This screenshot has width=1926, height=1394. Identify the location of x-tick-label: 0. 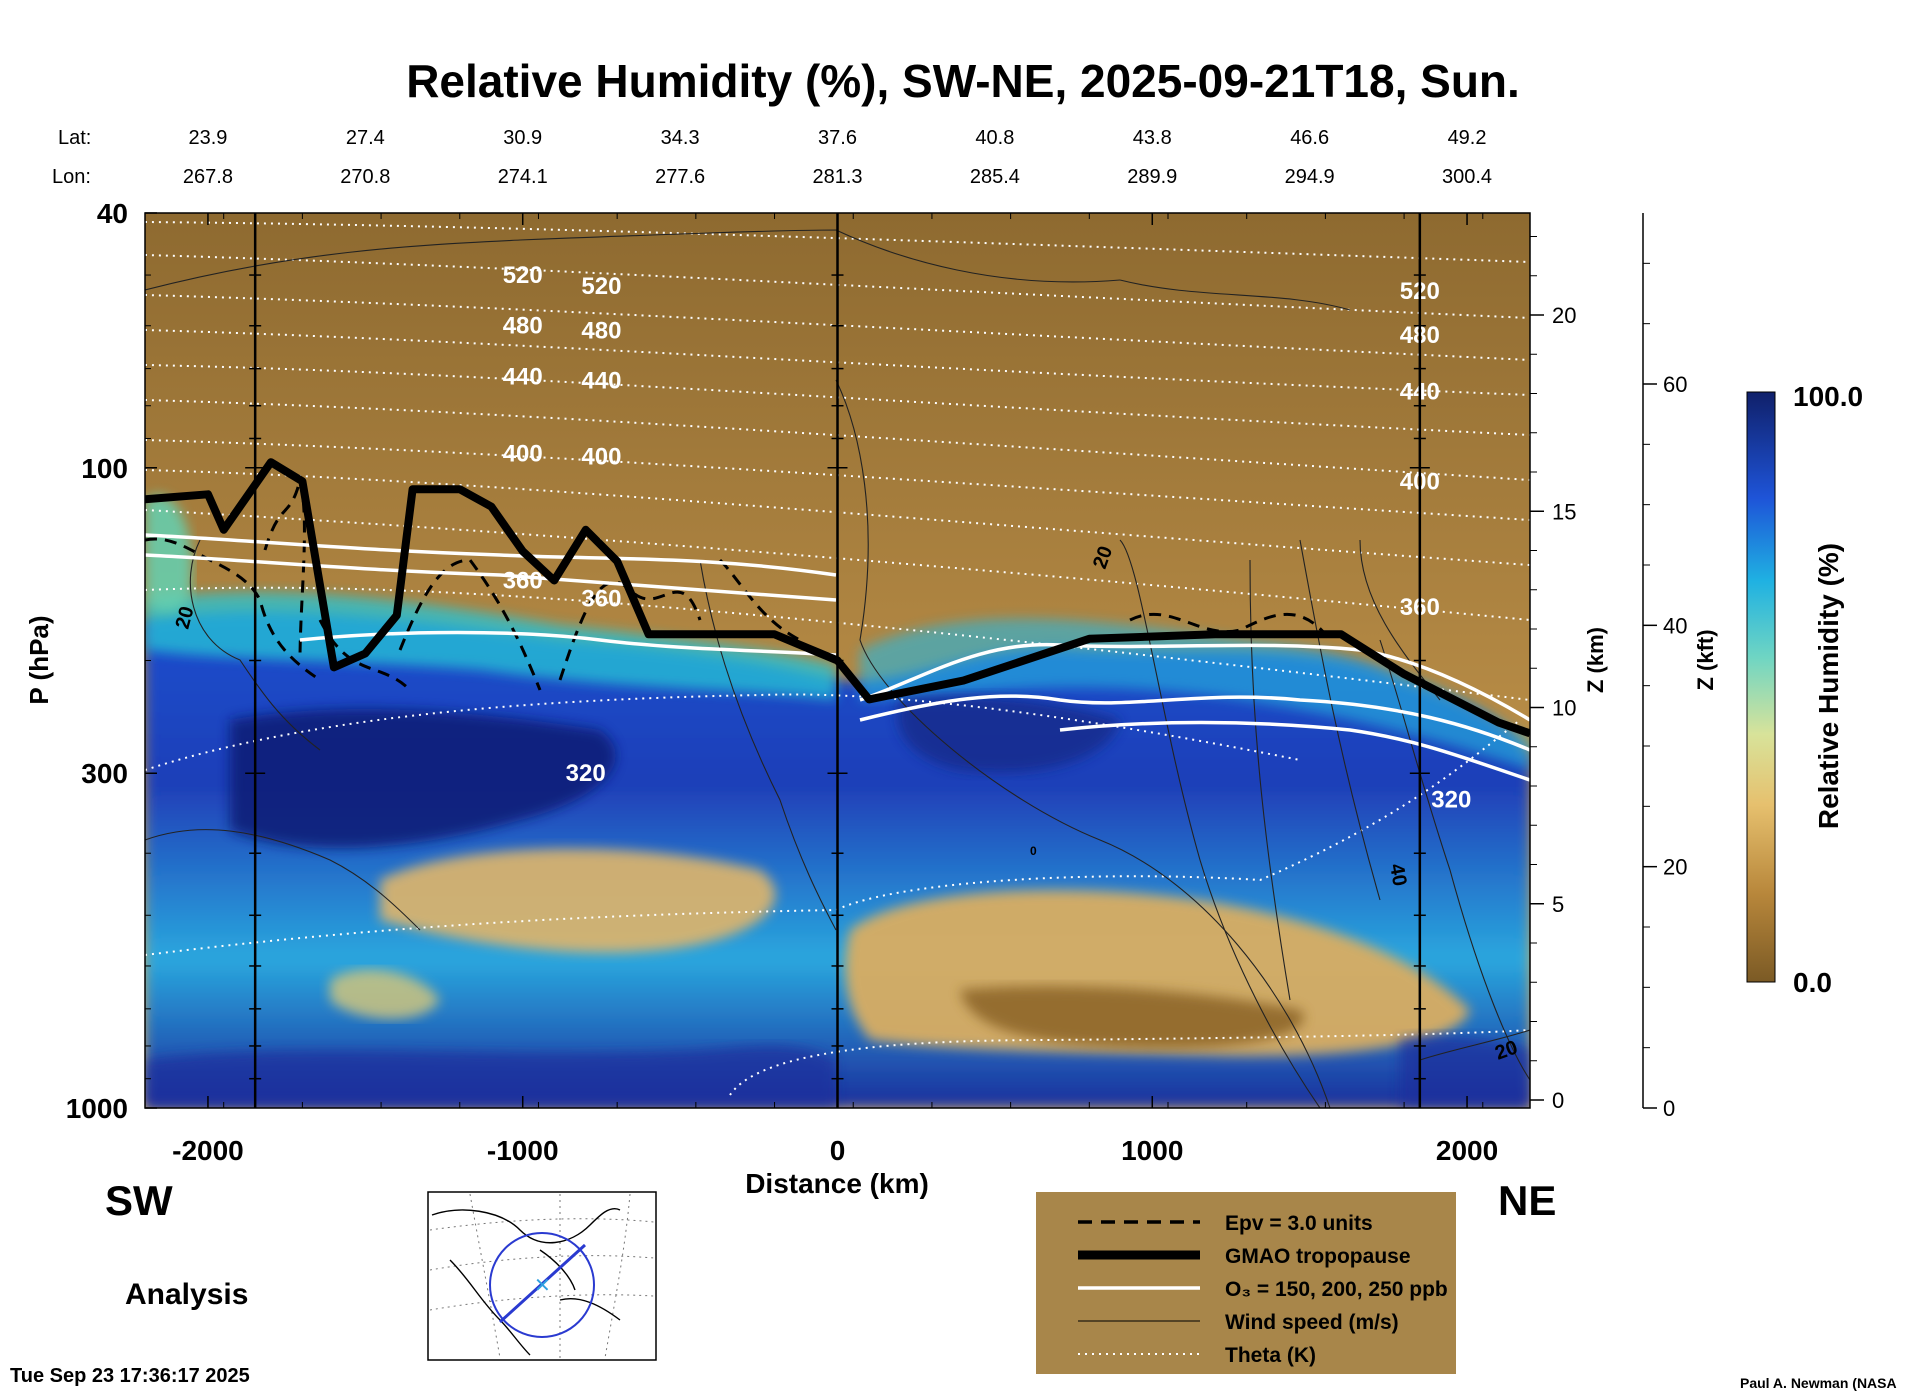
(838, 1150).